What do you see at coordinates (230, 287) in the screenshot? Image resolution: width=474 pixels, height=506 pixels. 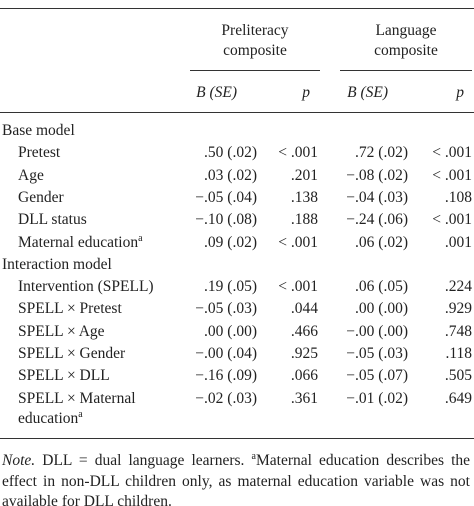 I see `cell: .19 (.05)` at bounding box center [230, 287].